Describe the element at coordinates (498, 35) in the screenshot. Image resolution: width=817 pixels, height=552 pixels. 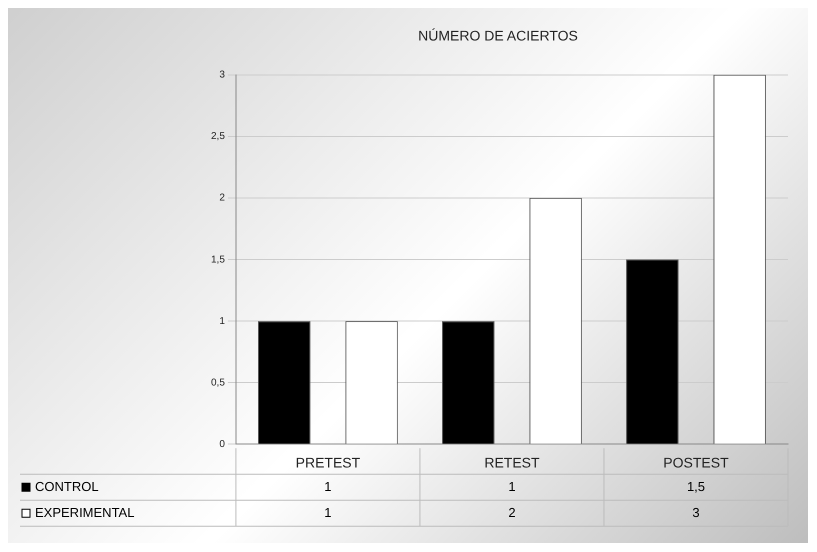
I see `chart-title: NÚMERO DE ACIERTOS` at that location.